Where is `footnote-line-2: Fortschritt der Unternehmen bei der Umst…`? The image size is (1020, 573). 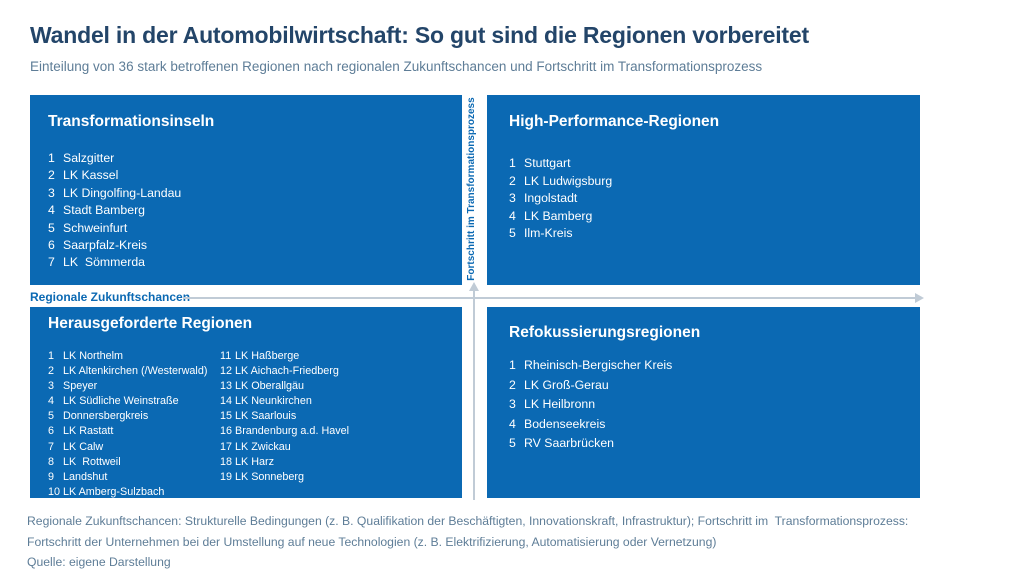
footnote-line-2: Fortschritt der Unternehmen bei der Umst… is located at coordinates (372, 541).